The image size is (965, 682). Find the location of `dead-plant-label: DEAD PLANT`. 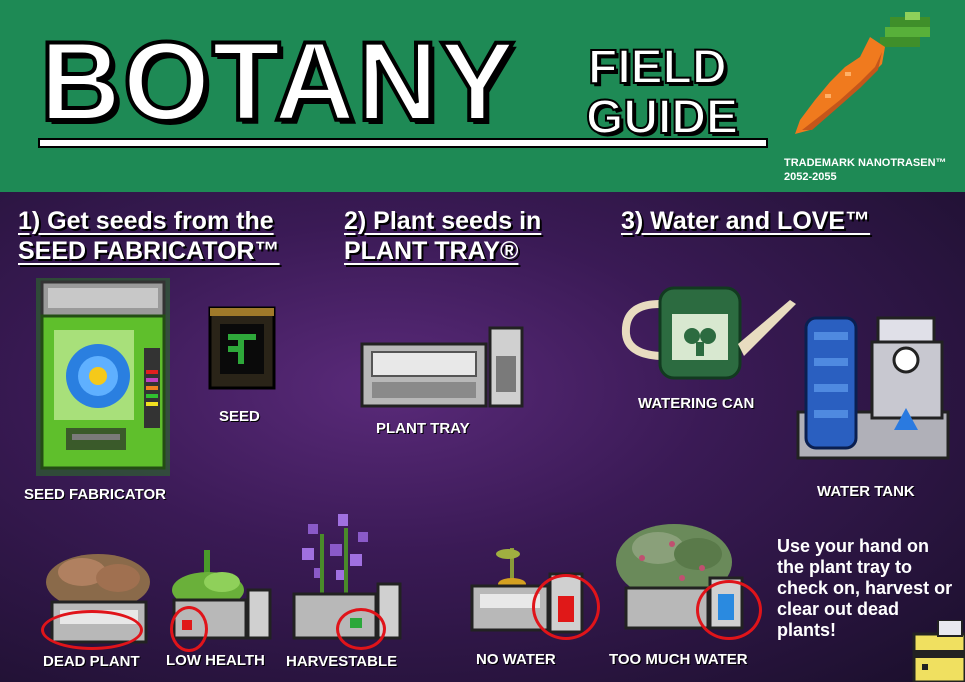

dead-plant-label: DEAD PLANT is located at coordinates (91, 661).